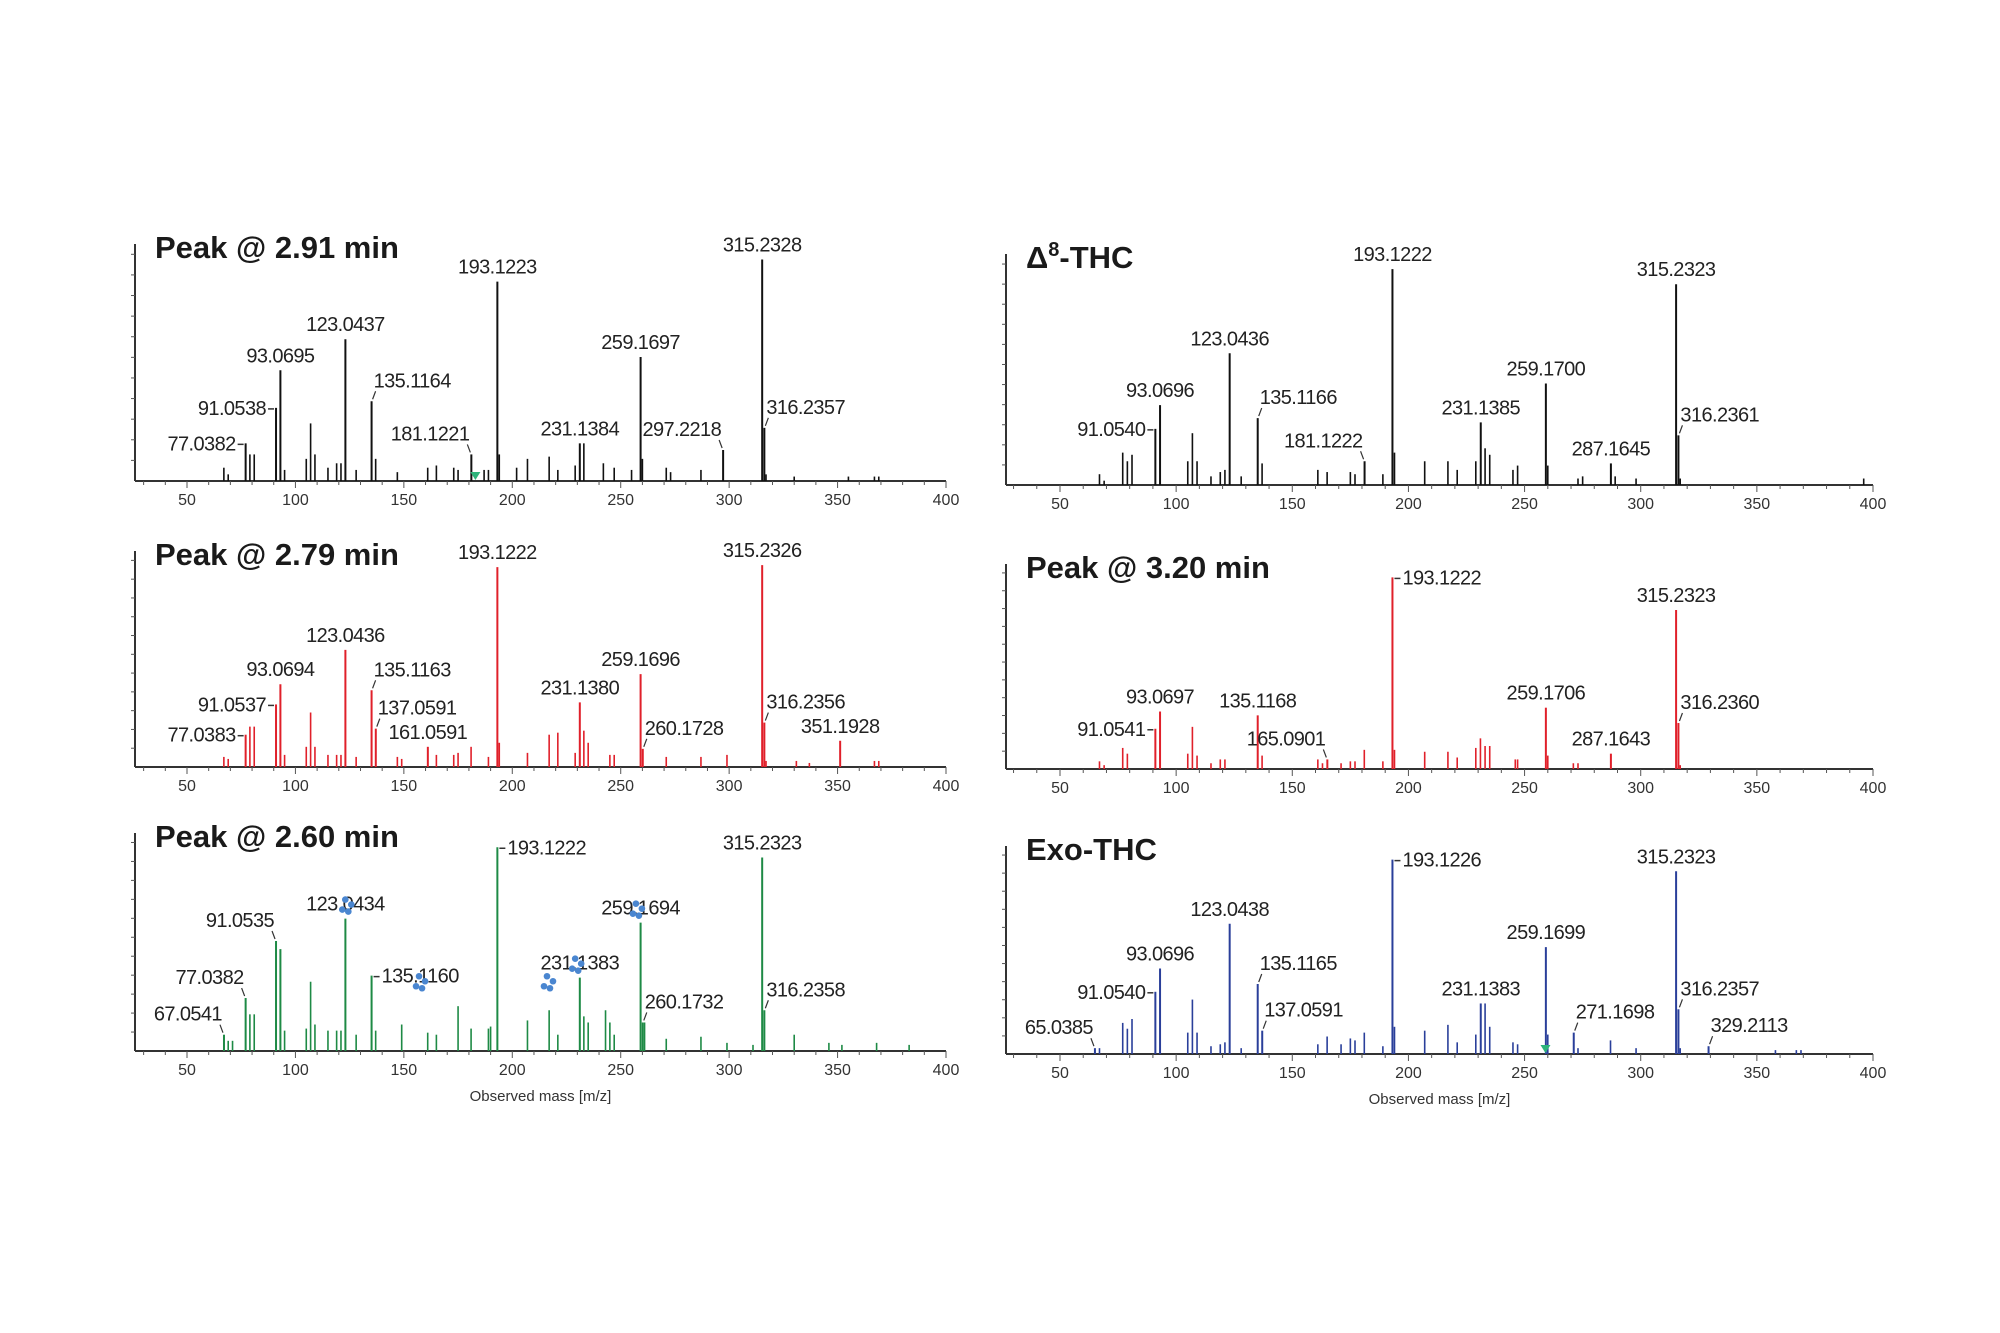 The image size is (2000, 1333). Describe the element at coordinates (1091, 849) in the screenshot. I see `panel-title: Exo-THC` at that location.